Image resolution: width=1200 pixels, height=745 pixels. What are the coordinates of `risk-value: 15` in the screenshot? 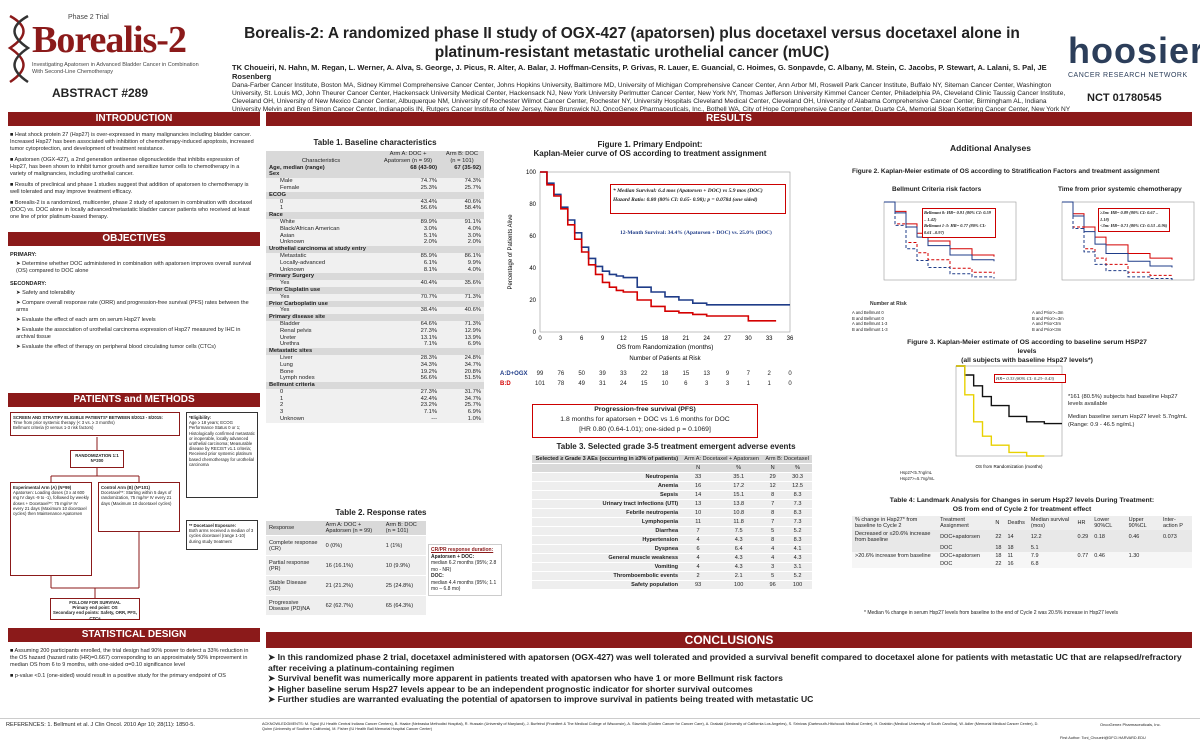 It's located at (686, 374).